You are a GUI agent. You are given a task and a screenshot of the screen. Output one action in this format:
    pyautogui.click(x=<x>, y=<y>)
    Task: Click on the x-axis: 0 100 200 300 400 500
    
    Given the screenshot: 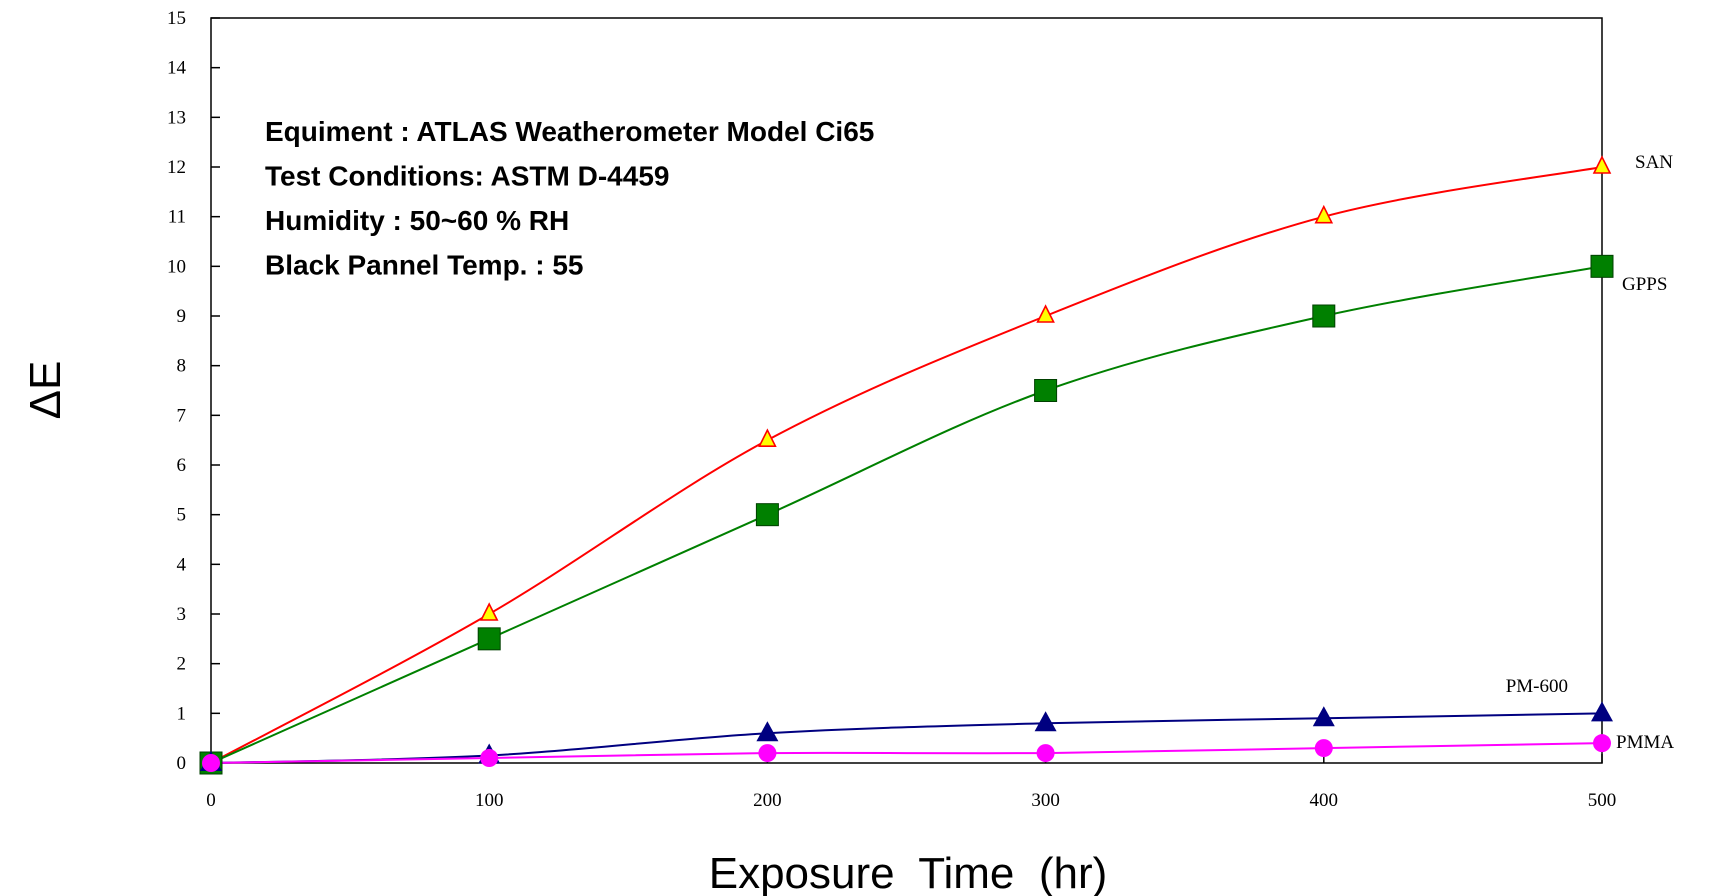 What is the action you would take?
    pyautogui.click(x=911, y=782)
    